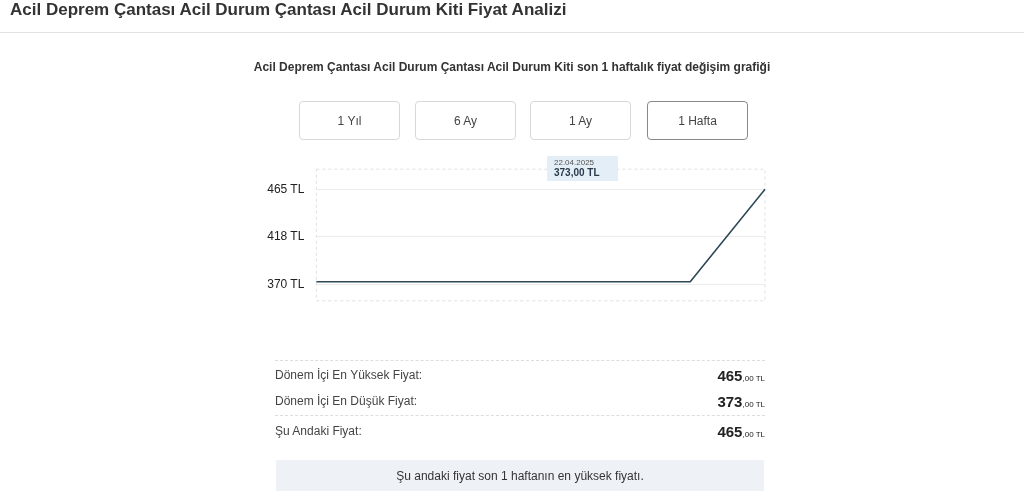 The height and width of the screenshot is (497, 1024). What do you see at coordinates (520, 475) in the screenshot?
I see `text: Şu andaki fiyat son 1 haftanın en yüksek fiyatı.` at bounding box center [520, 475].